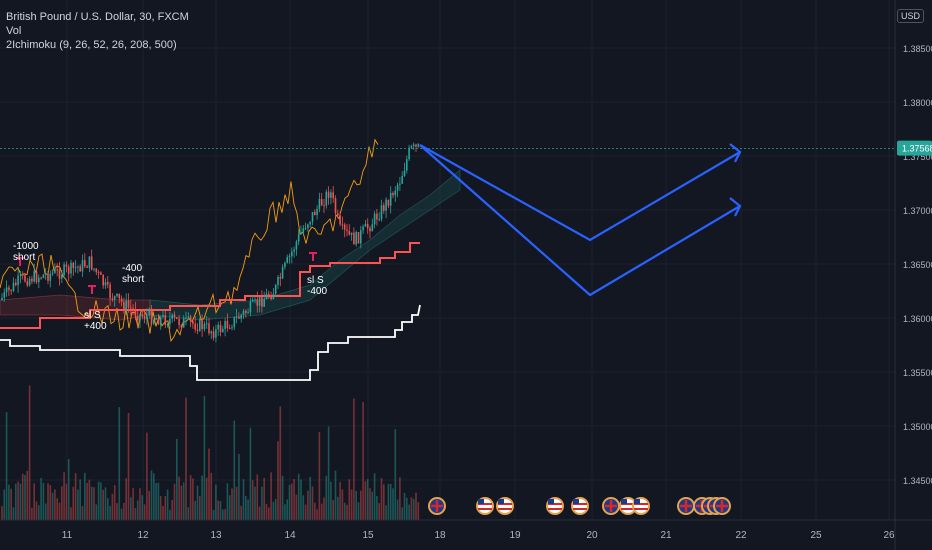  Describe the element at coordinates (917, 157) in the screenshot. I see `price-tick-label: 1.37500` at that location.